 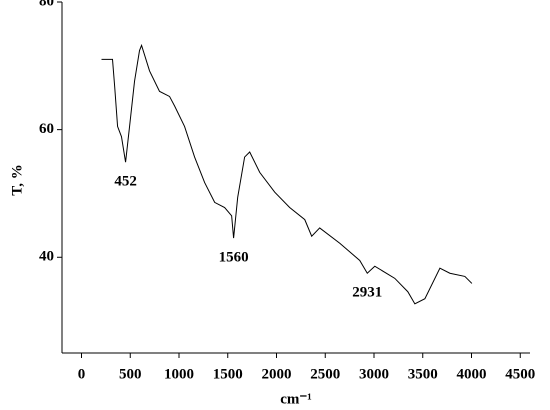 What do you see at coordinates (423, 374) in the screenshot?
I see `x-tick-label: 3500` at bounding box center [423, 374].